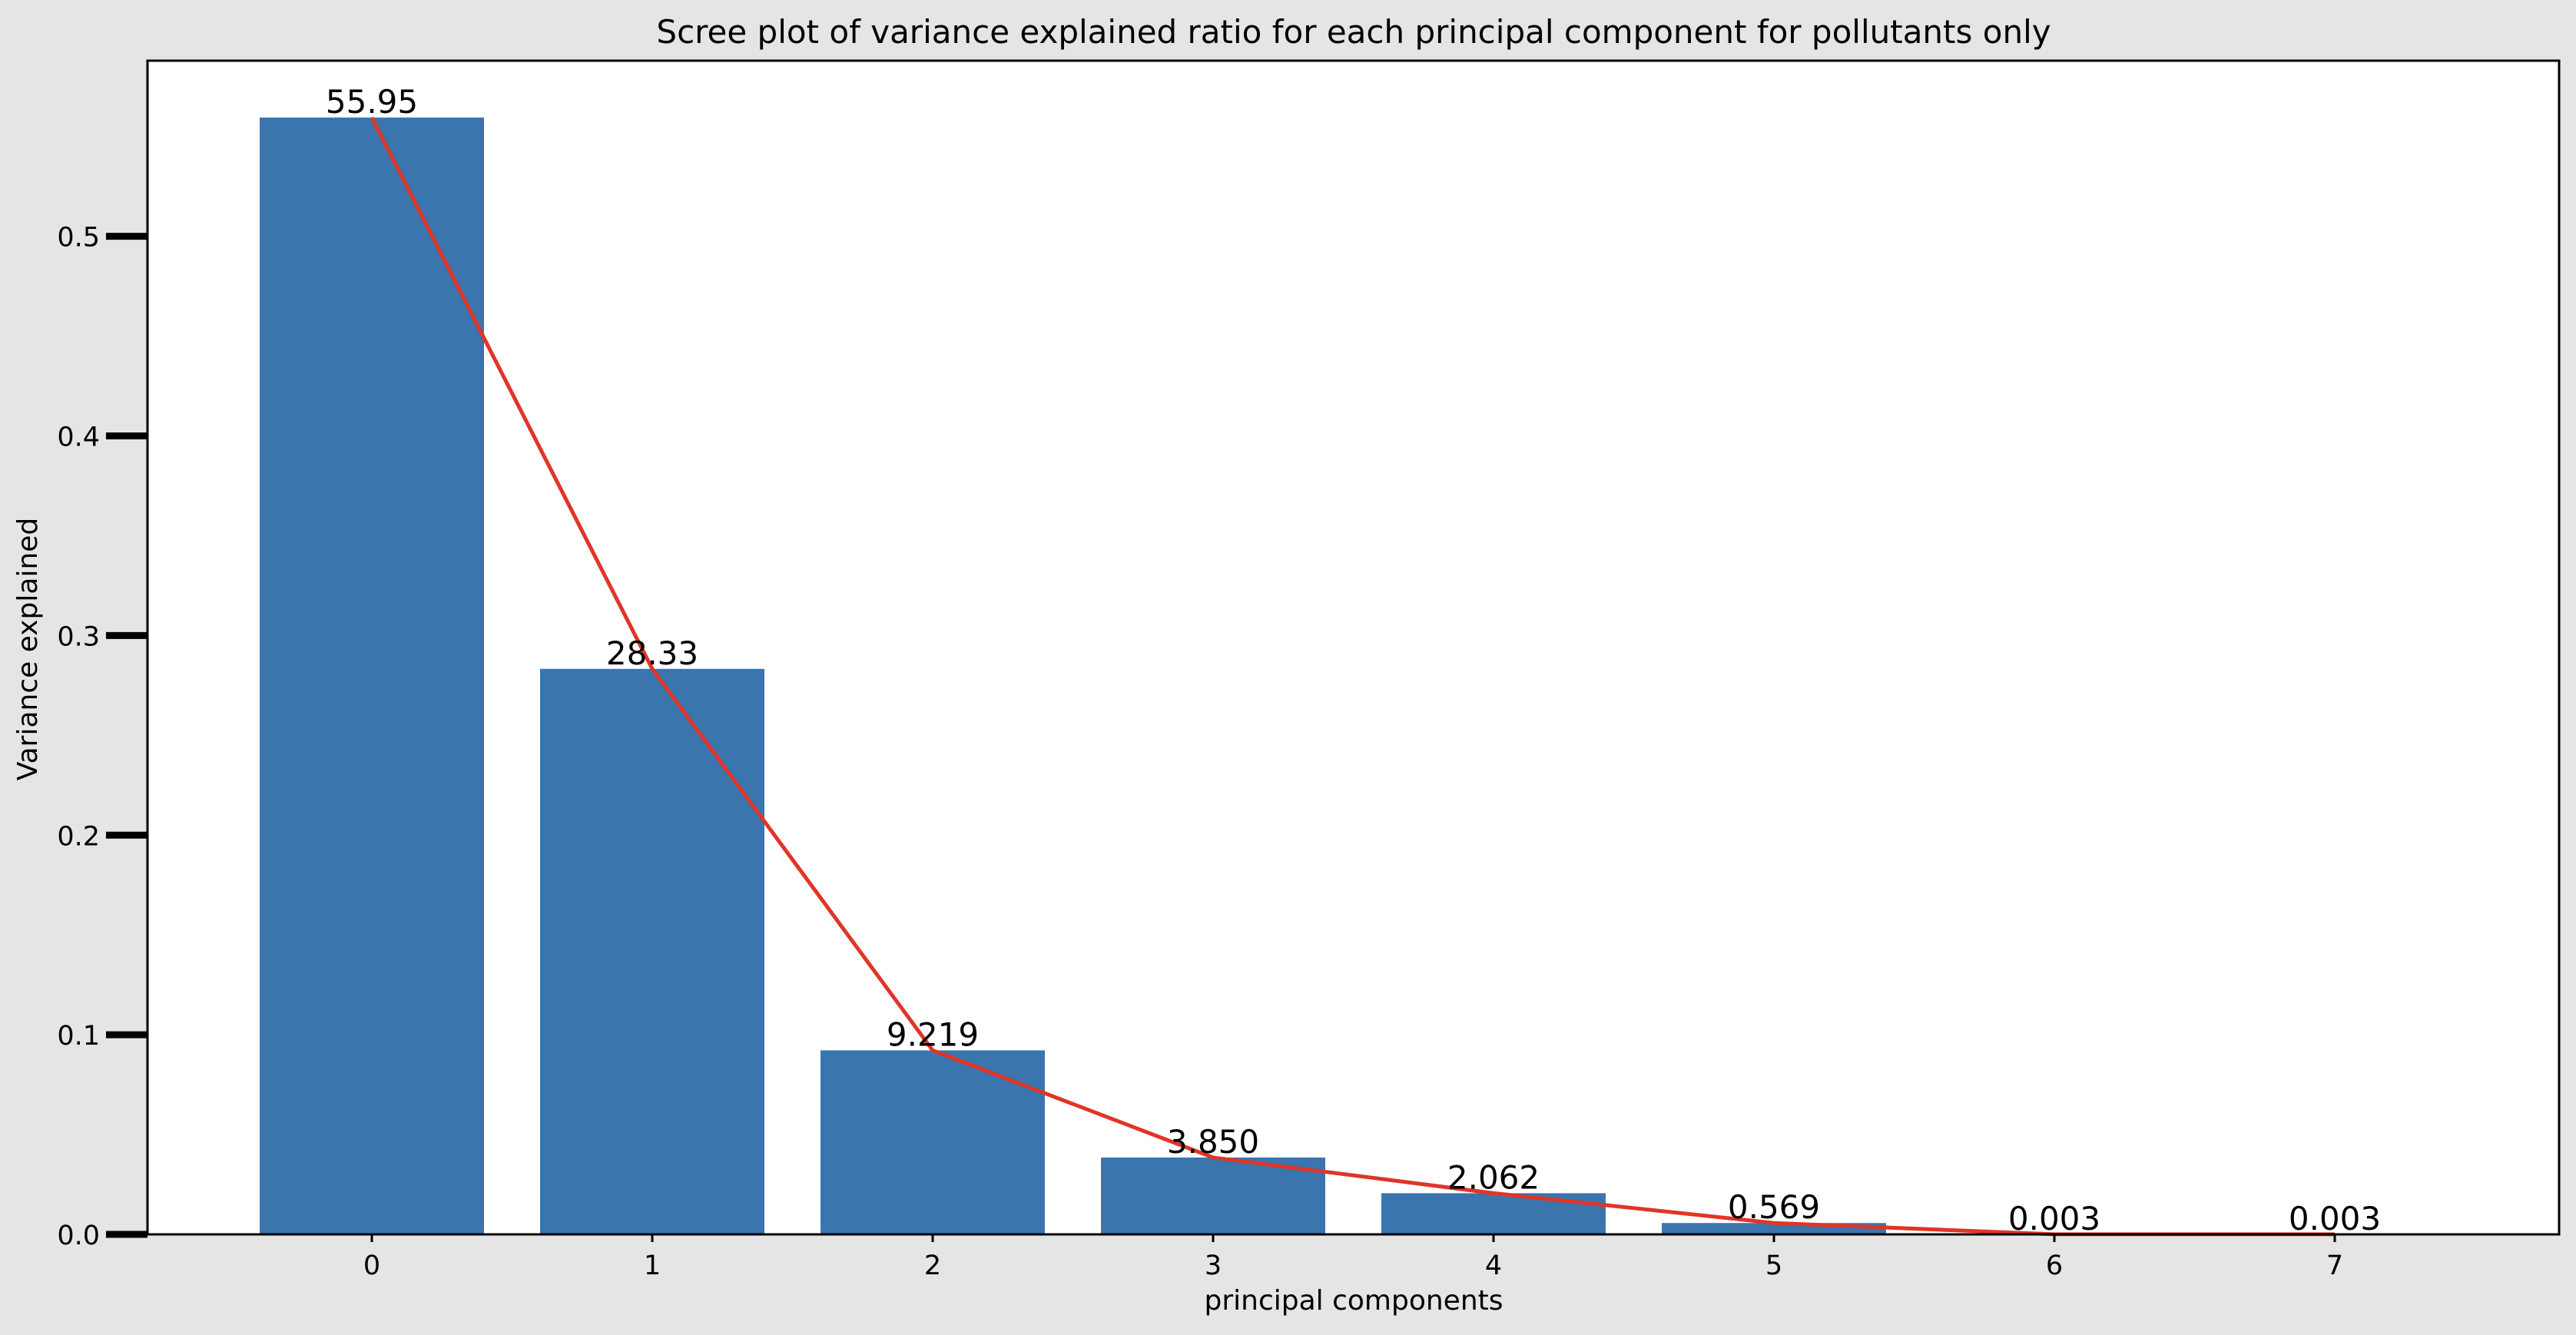  What do you see at coordinates (1353, 1301) in the screenshot?
I see `x-axis-label: principal components` at bounding box center [1353, 1301].